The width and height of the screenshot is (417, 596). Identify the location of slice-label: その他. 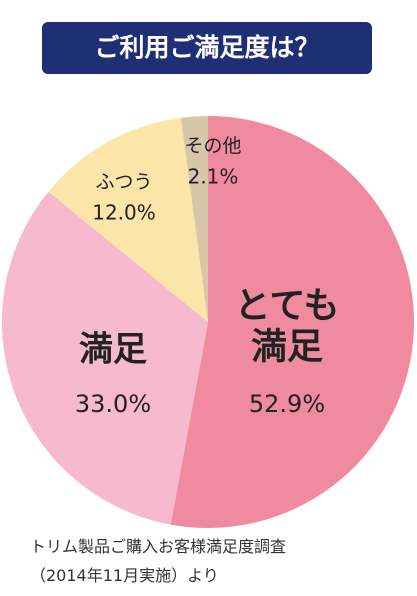
(213, 146).